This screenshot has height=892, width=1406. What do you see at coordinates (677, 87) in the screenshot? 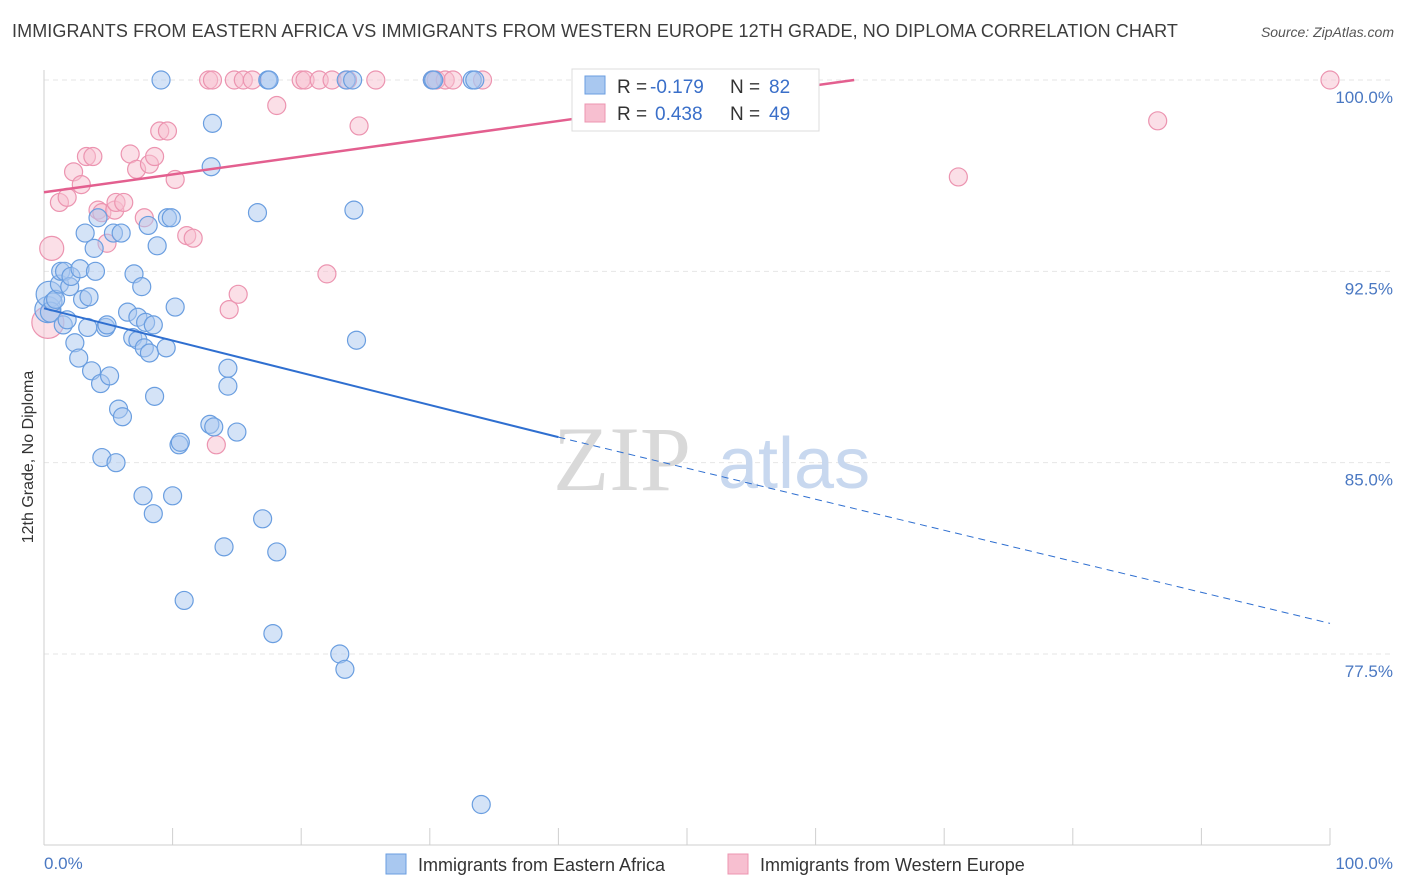
I see `stats-r-value-blue: -0.179` at bounding box center [677, 87].